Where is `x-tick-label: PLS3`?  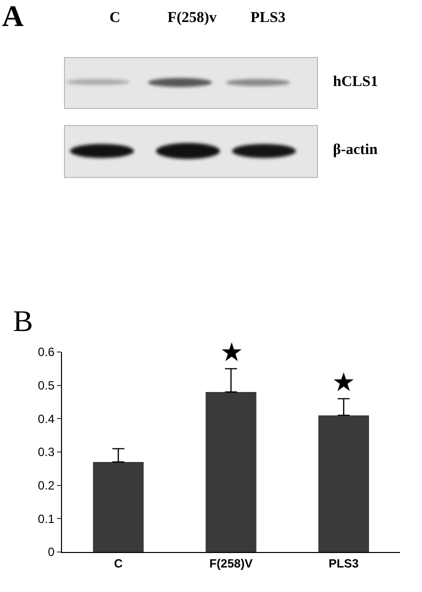 x-tick-label: PLS3 is located at coordinates (343, 563).